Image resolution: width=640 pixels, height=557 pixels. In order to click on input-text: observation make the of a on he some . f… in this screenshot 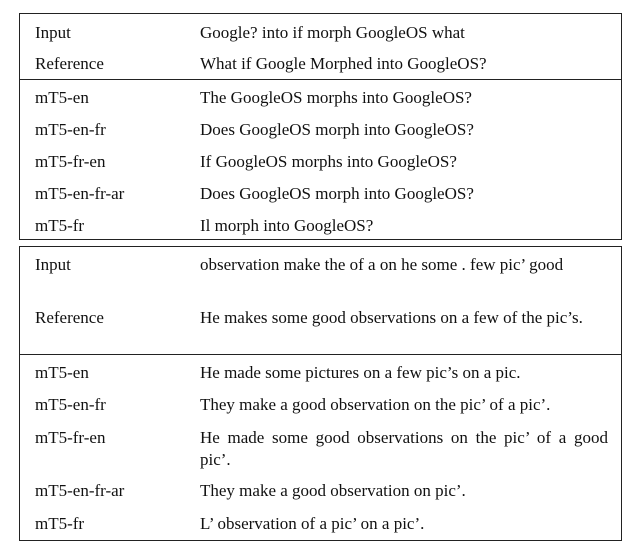, I will do `click(382, 264)`.